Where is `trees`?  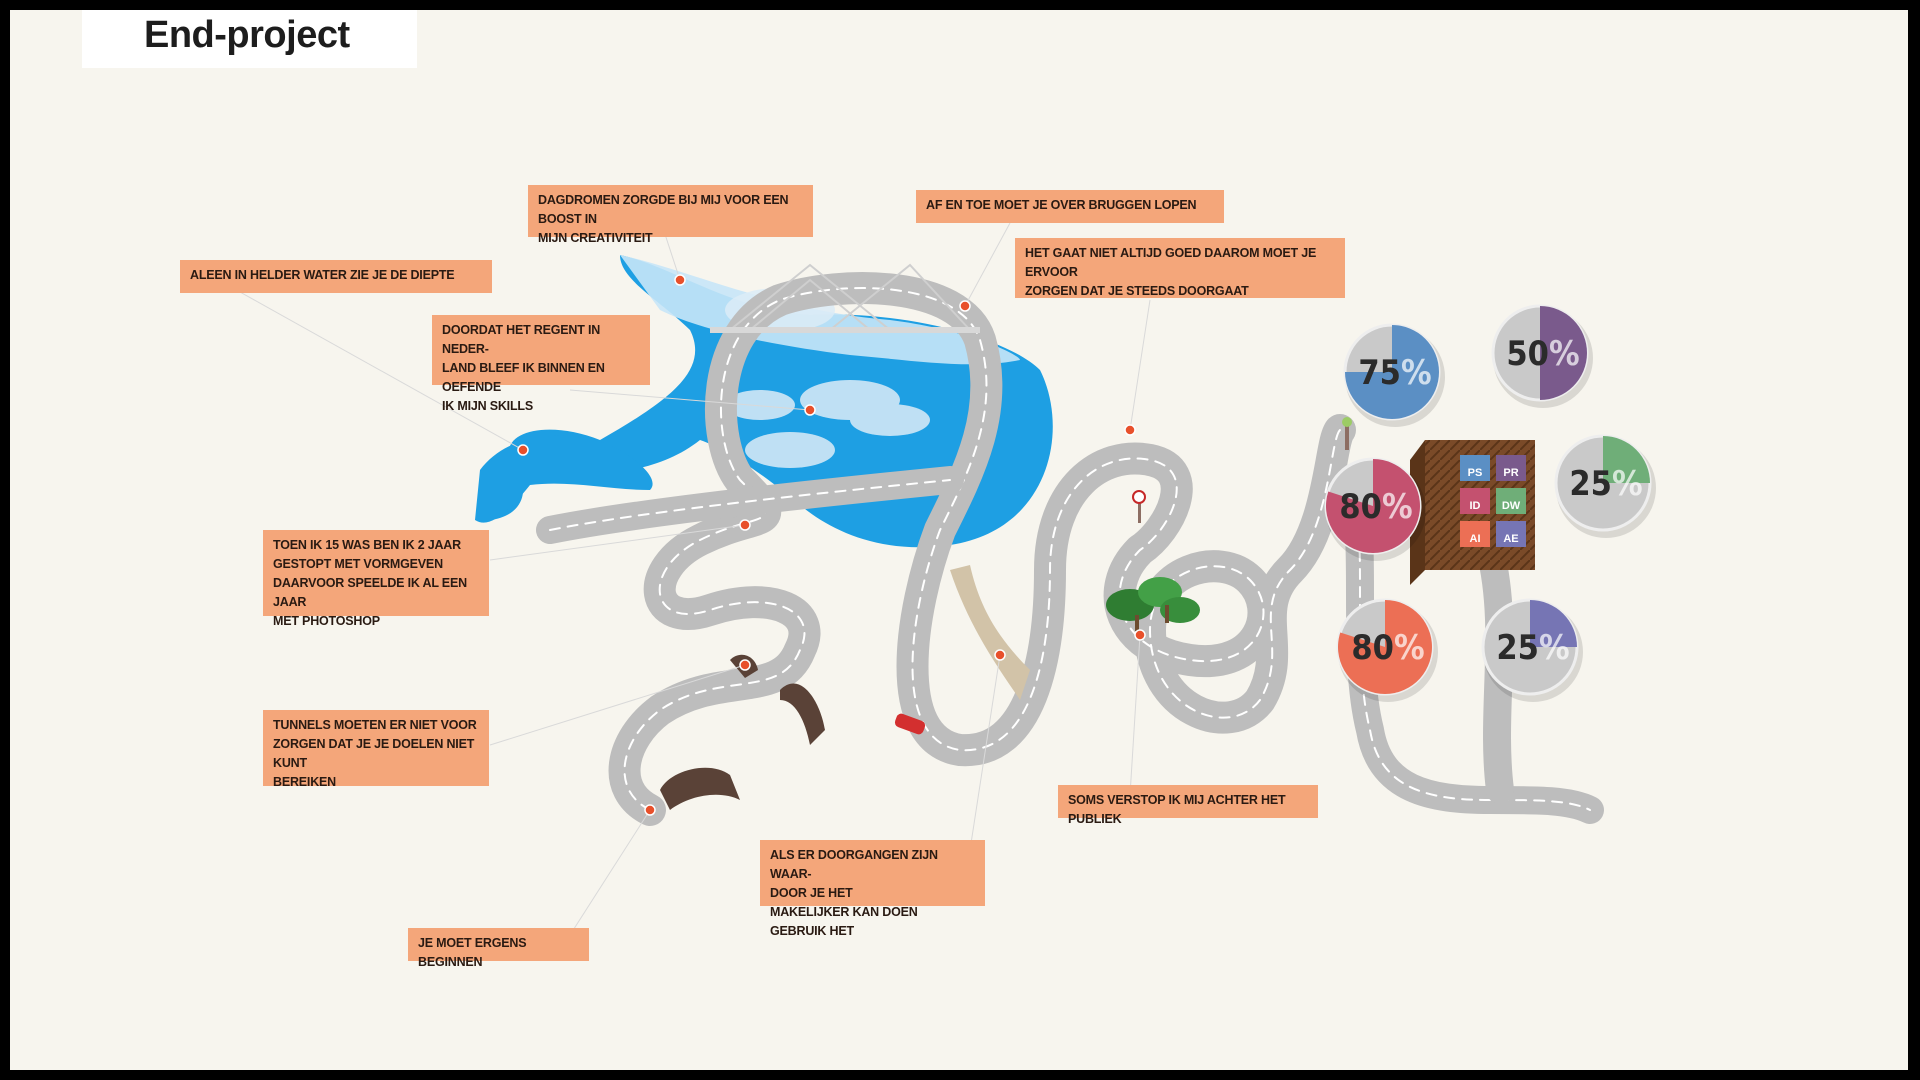 trees is located at coordinates (1153, 604).